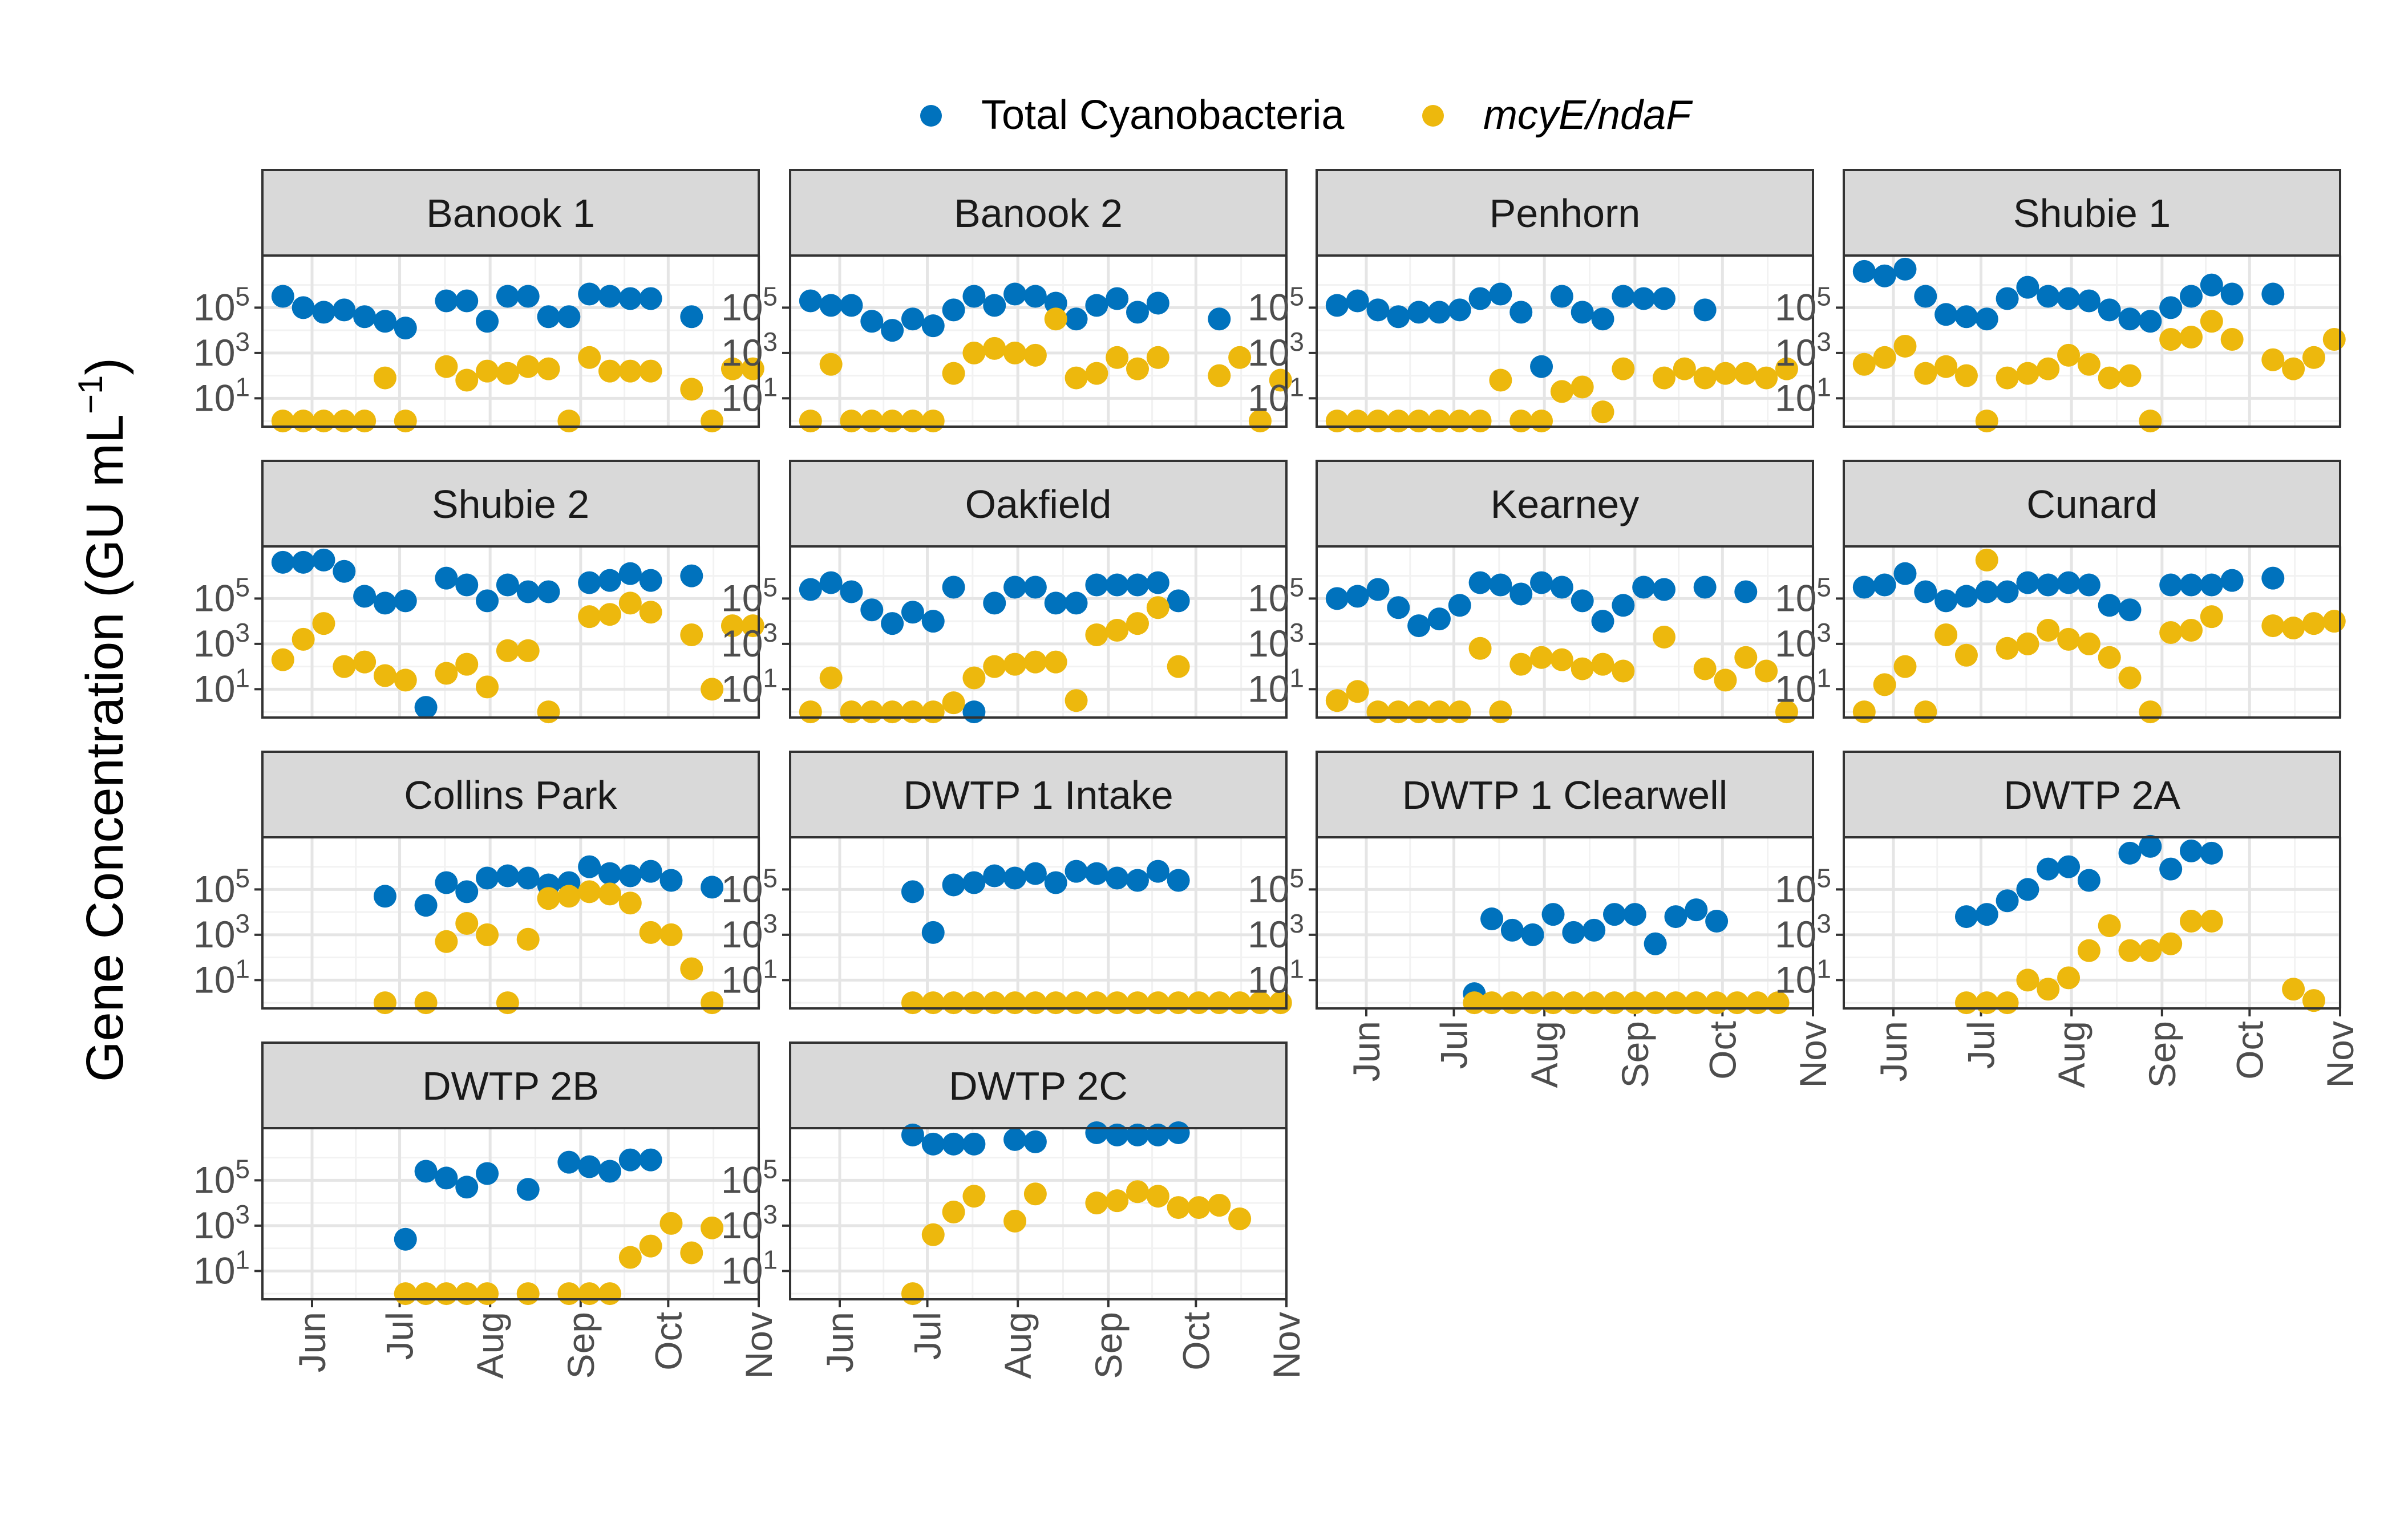 This screenshot has width=2396, height=1540. I want to click on facet-title: Banook 2, so click(1038, 214).